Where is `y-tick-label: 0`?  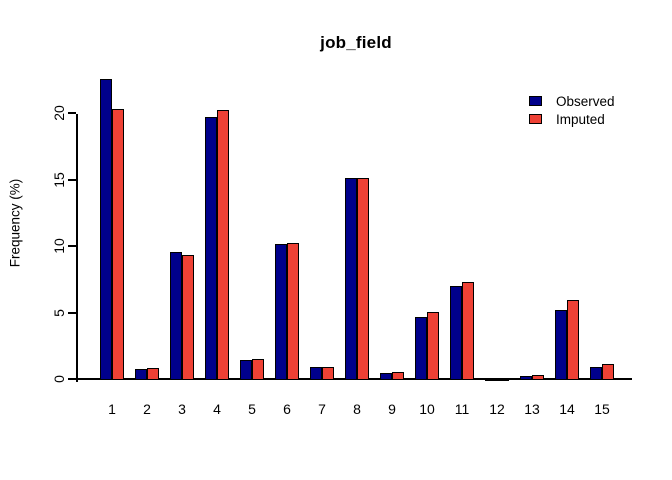 y-tick-label: 0 is located at coordinates (59, 379).